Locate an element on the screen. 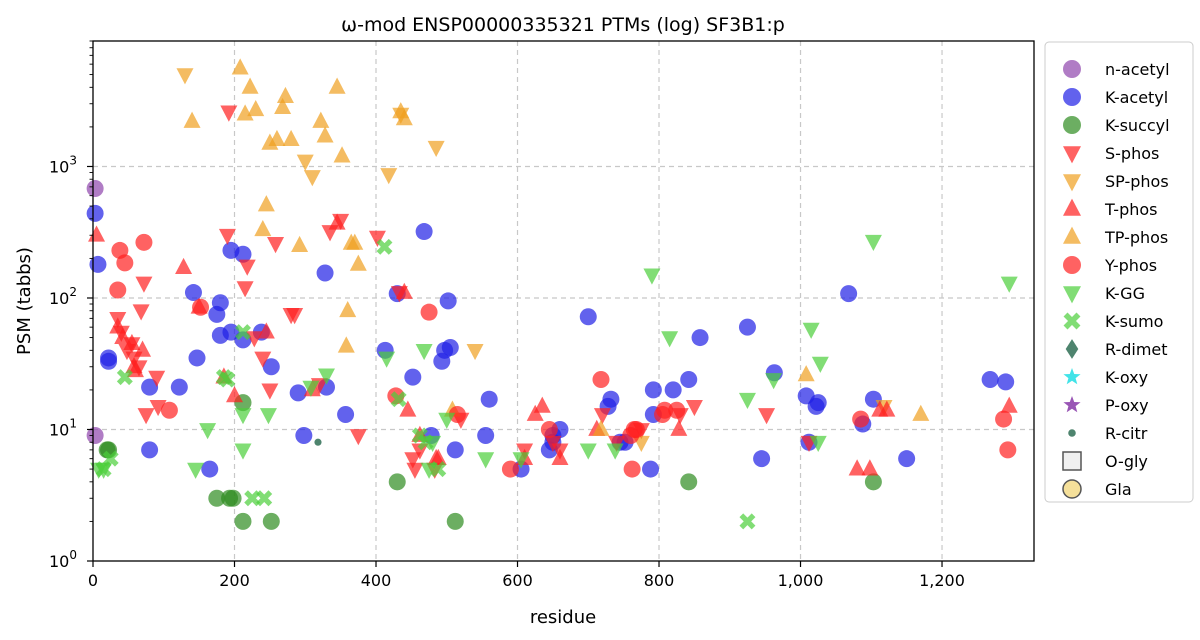 The image size is (1200, 640). legend-entry-y-phos: Y-phos is located at coordinates (1110, 265).